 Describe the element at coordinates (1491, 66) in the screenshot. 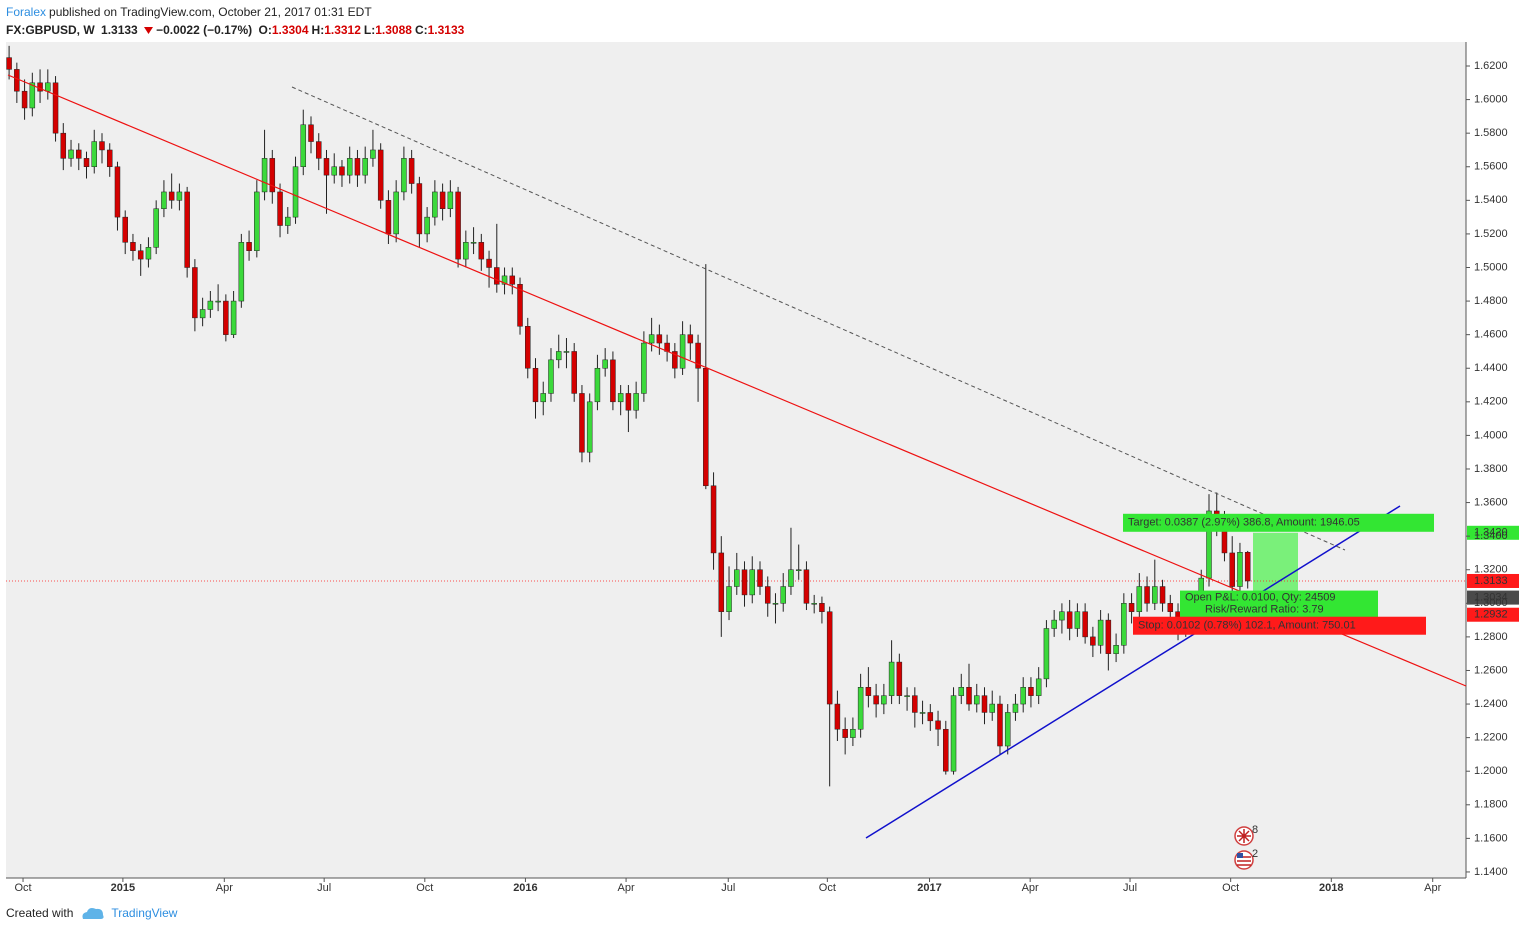

I see `y-tick-label: 1.6200` at that location.